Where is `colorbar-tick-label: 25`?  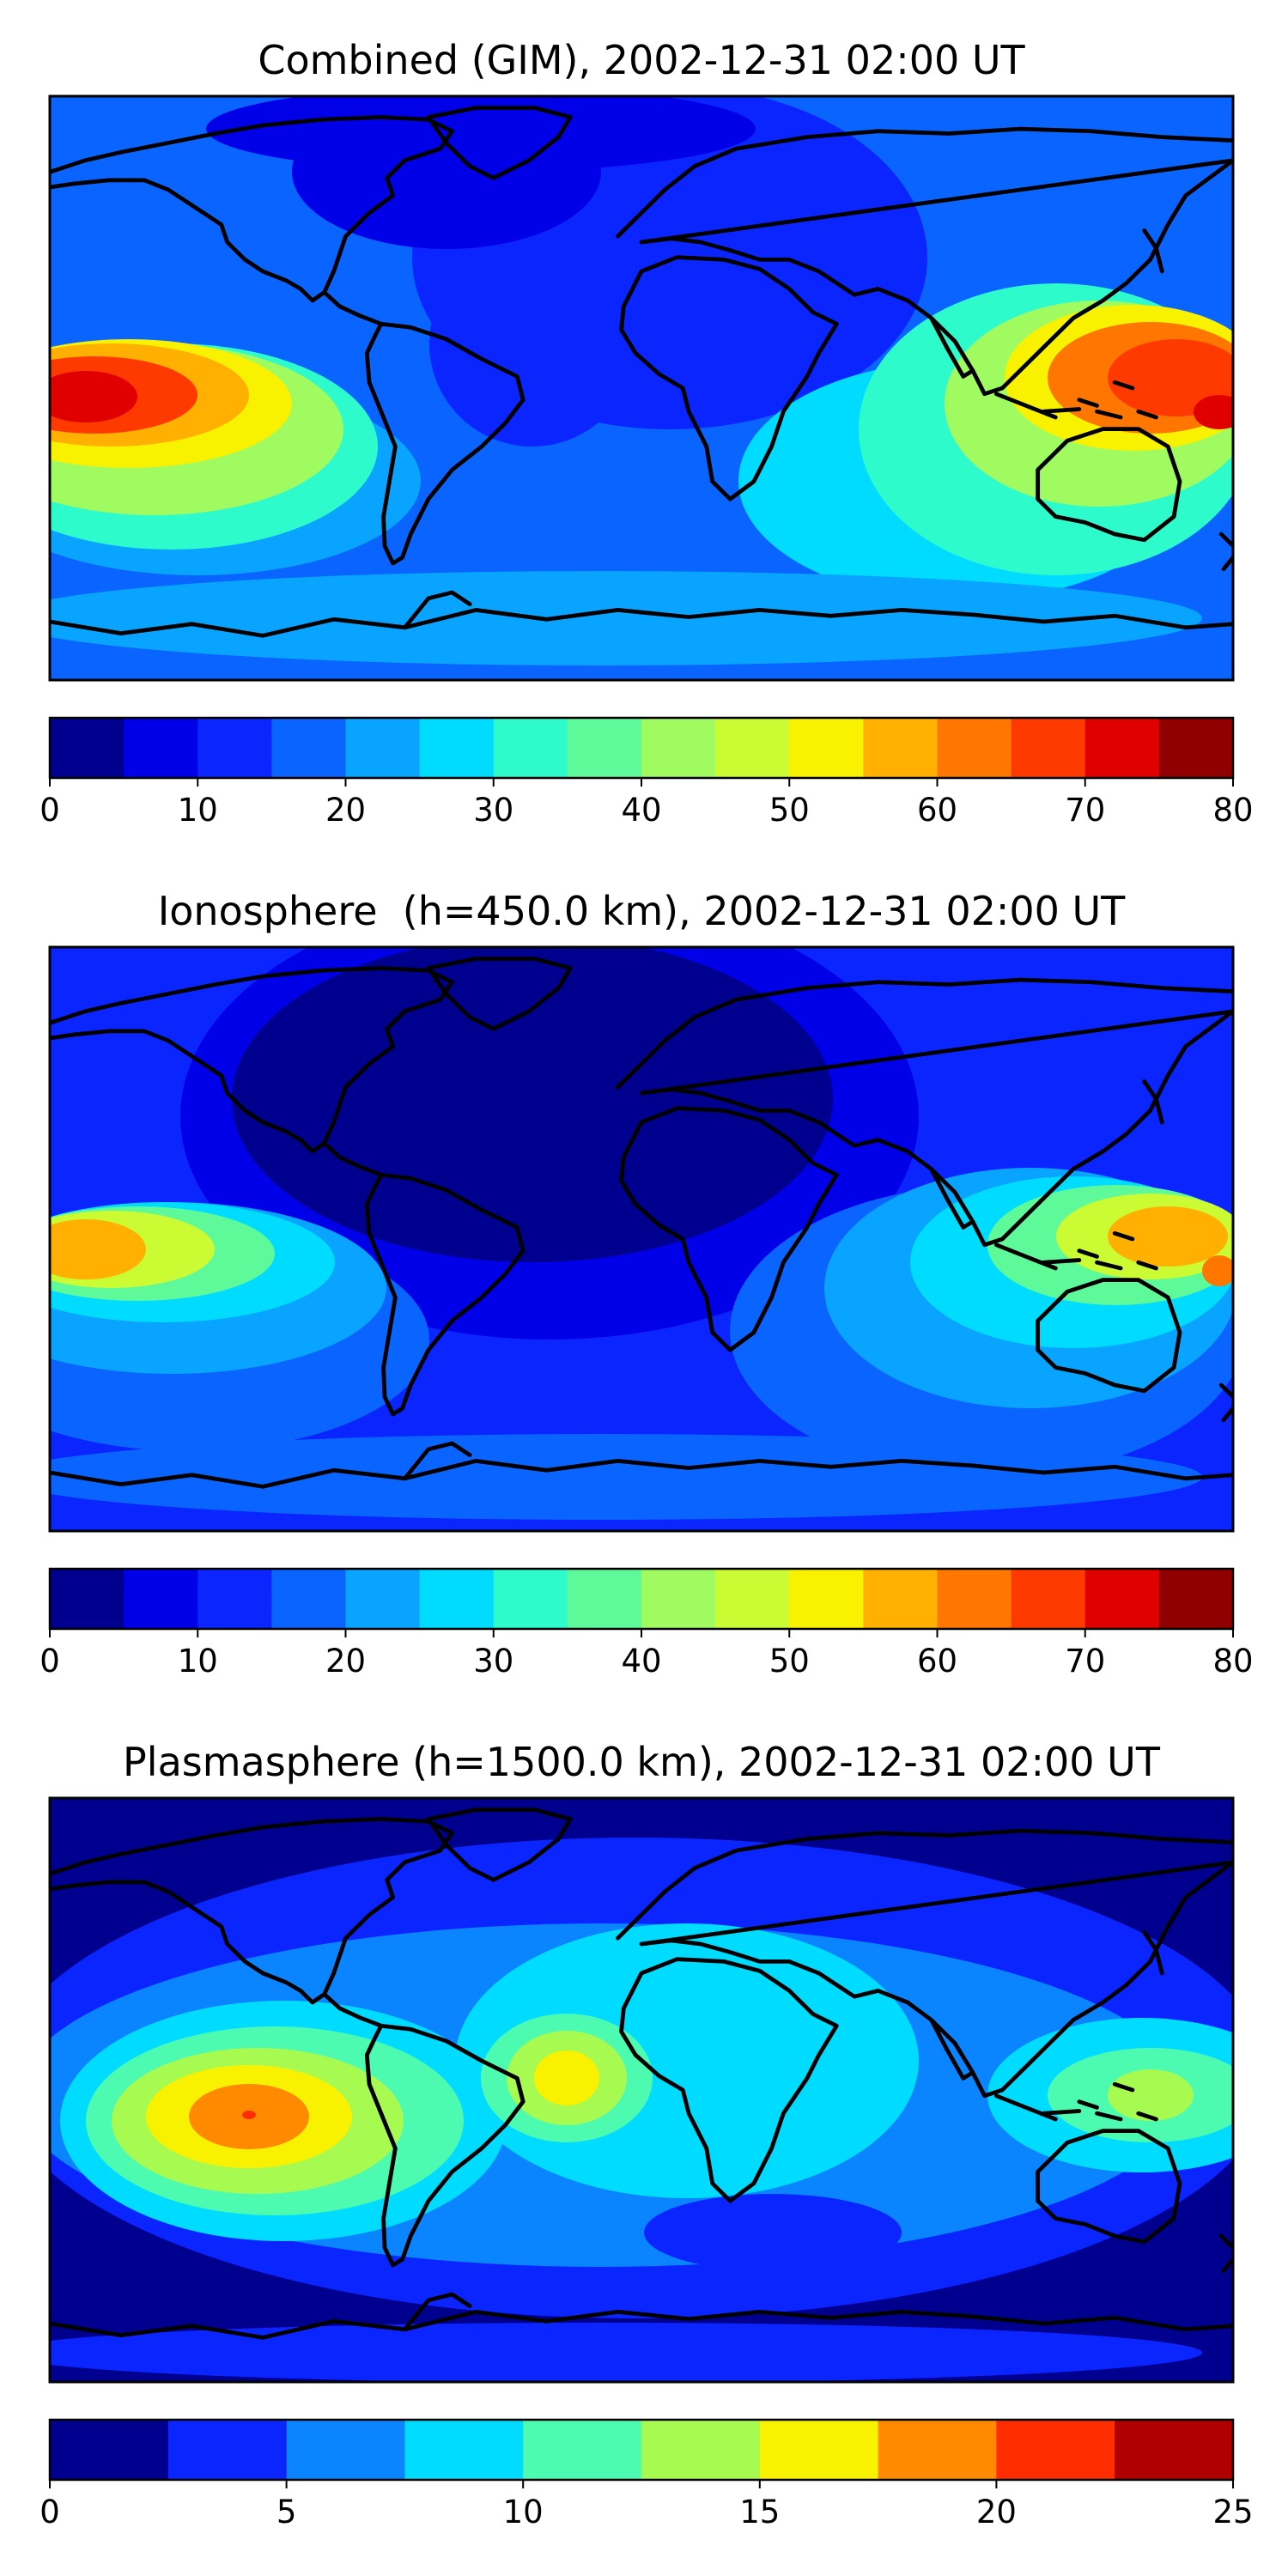 colorbar-tick-label: 25 is located at coordinates (1232, 2512).